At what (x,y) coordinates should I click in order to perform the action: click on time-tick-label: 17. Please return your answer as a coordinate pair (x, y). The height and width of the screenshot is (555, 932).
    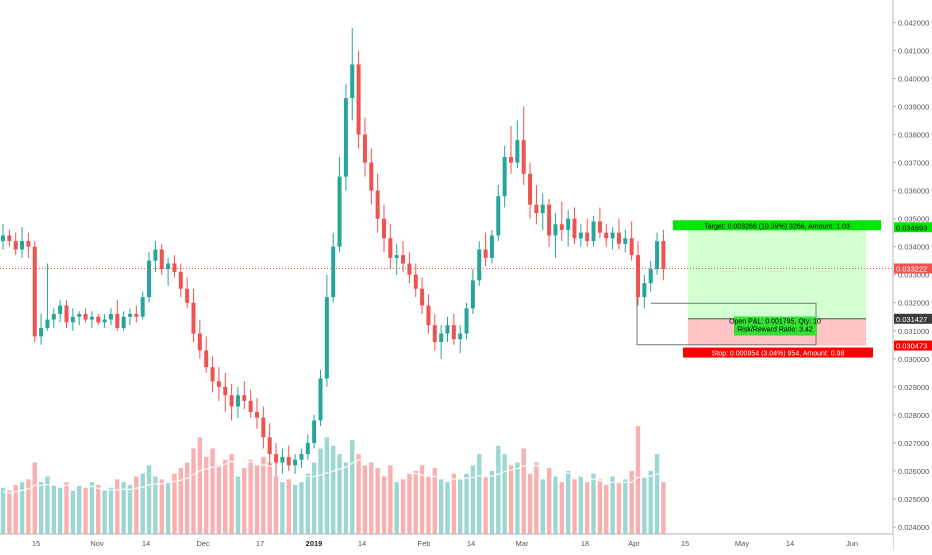
    Looking at the image, I should click on (260, 543).